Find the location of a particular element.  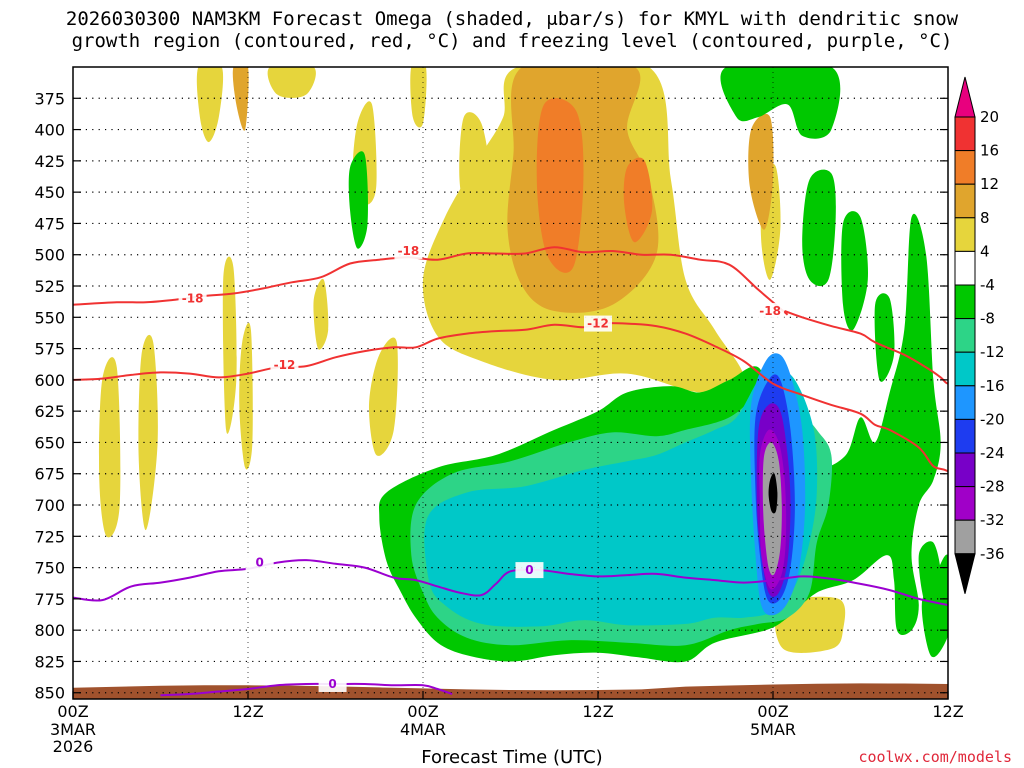

colorbar-label: -32 is located at coordinates (992, 520).